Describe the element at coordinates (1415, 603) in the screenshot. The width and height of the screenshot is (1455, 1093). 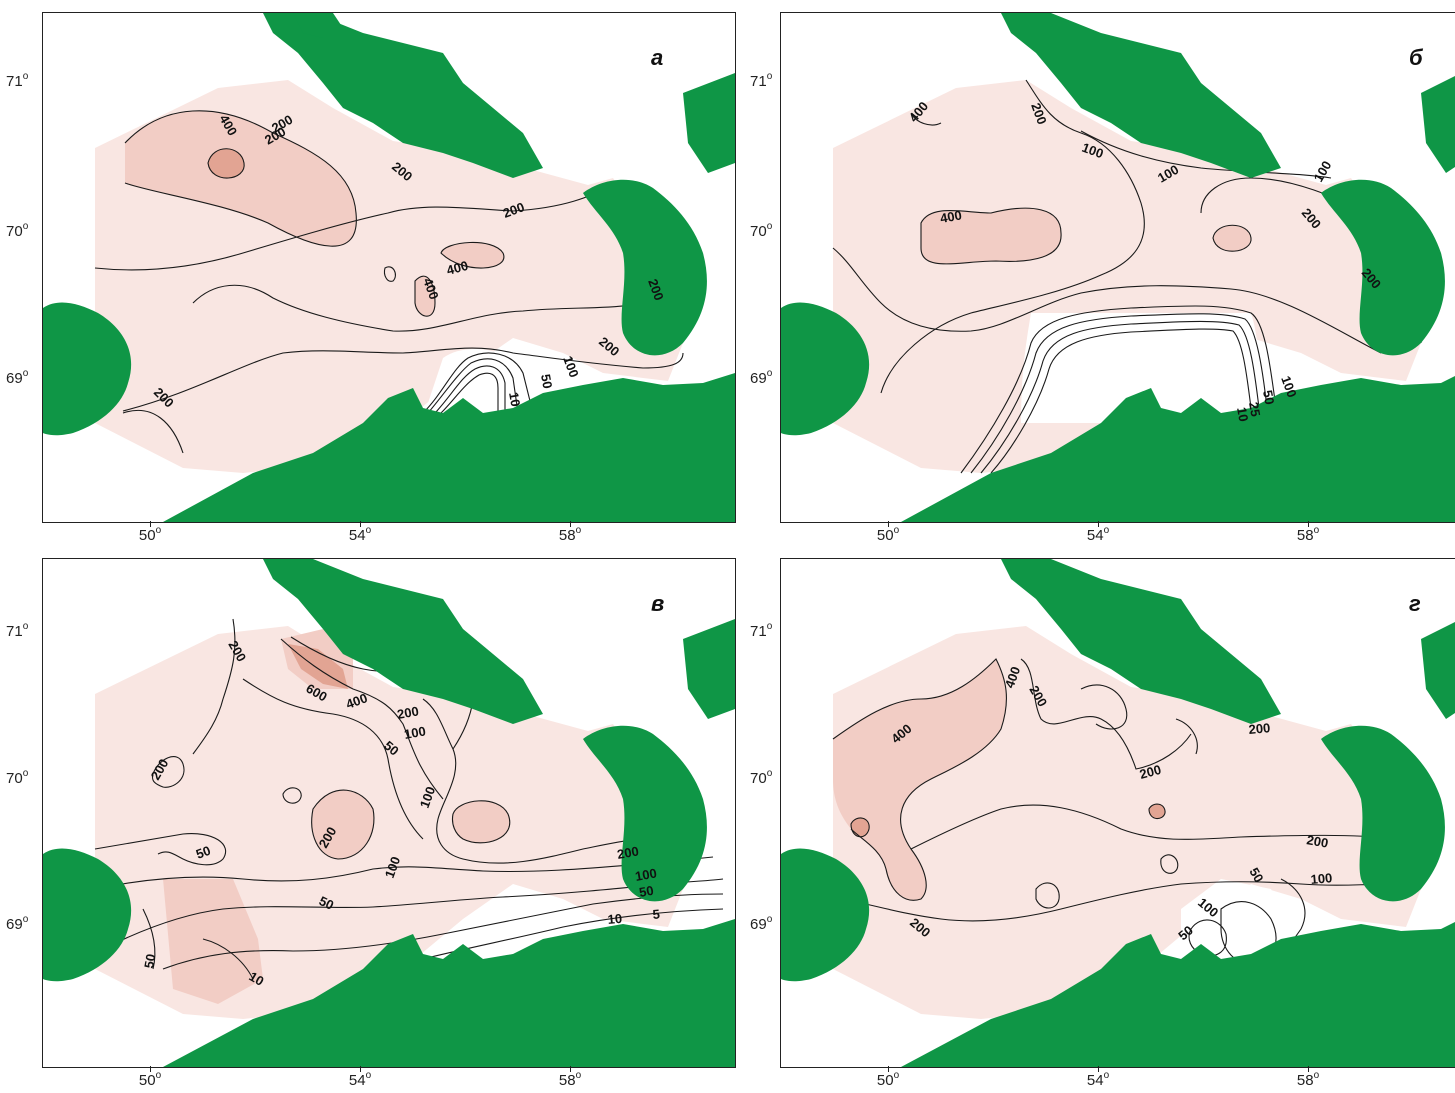
I see `panel-letter-g: г` at that location.